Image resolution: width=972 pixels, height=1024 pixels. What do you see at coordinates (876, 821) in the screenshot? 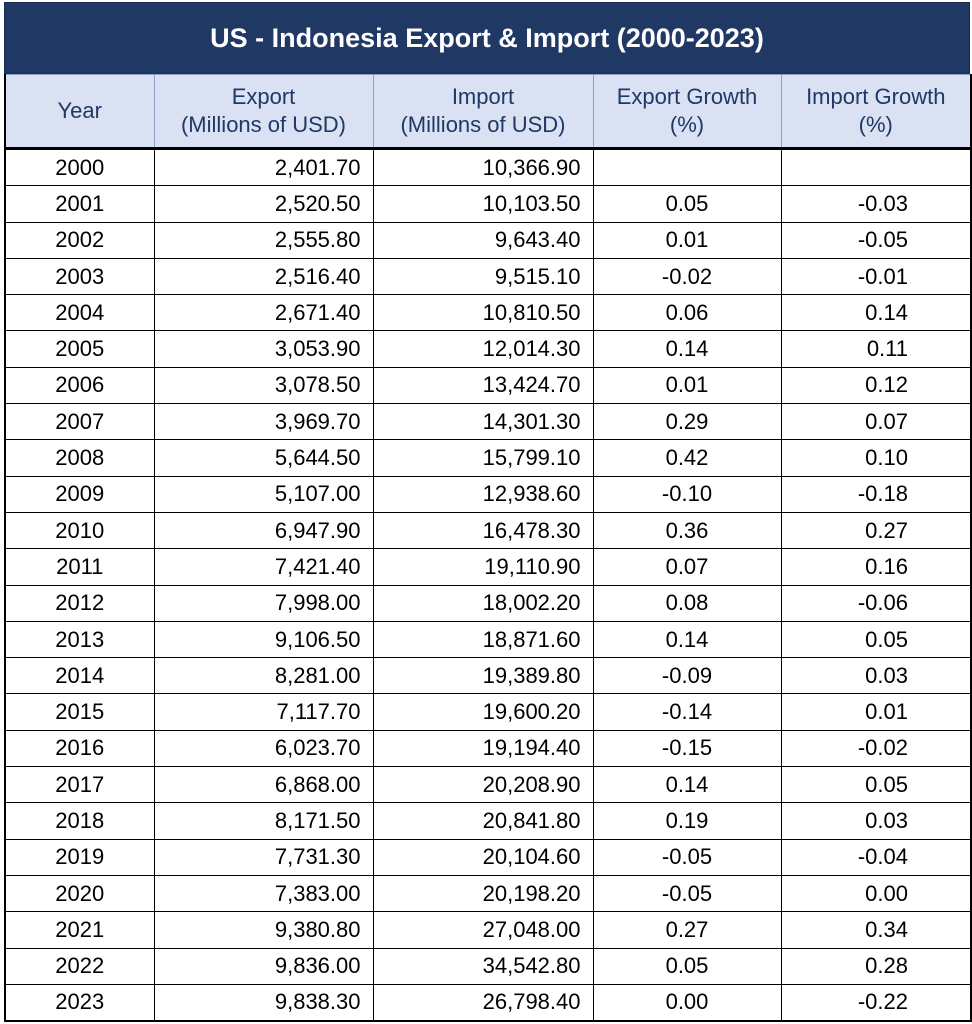
I see `cell-import-growth: 0.03` at bounding box center [876, 821].